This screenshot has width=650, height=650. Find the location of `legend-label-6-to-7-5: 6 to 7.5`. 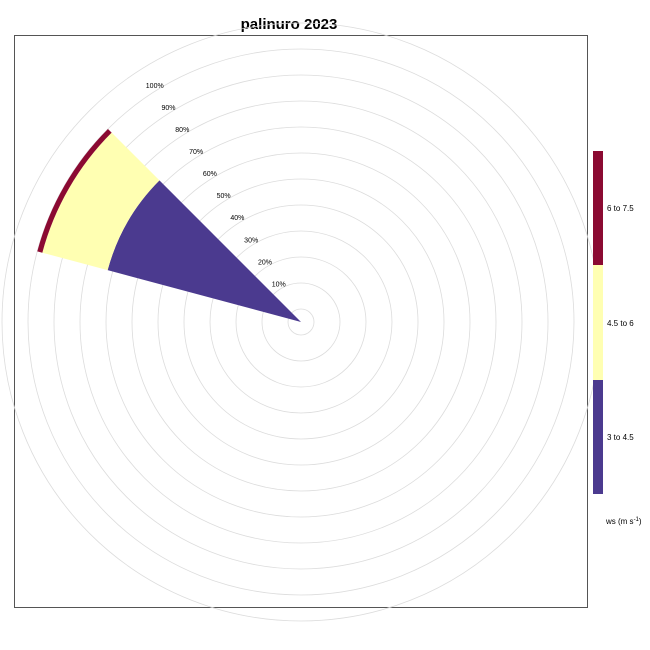

legend-label-6-to-7-5: 6 to 7.5 is located at coordinates (620, 208).